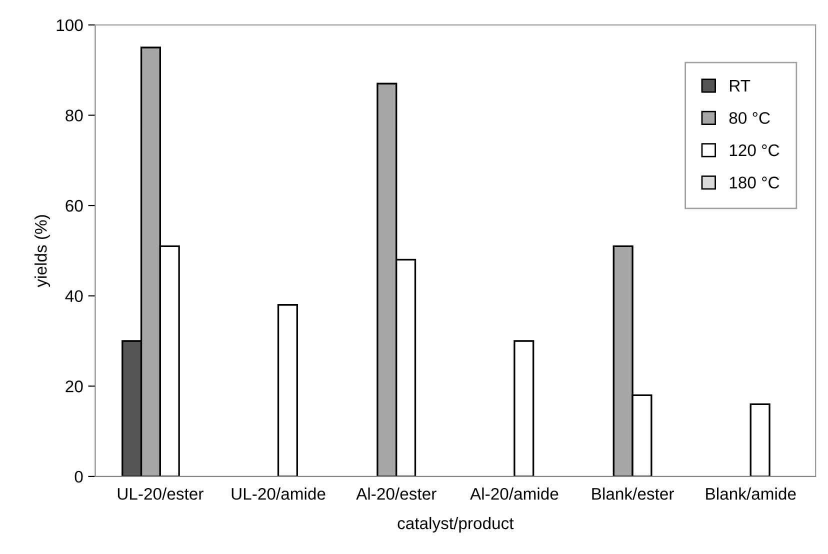  Describe the element at coordinates (633, 494) in the screenshot. I see `x-tick-label: Blank/ester` at that location.